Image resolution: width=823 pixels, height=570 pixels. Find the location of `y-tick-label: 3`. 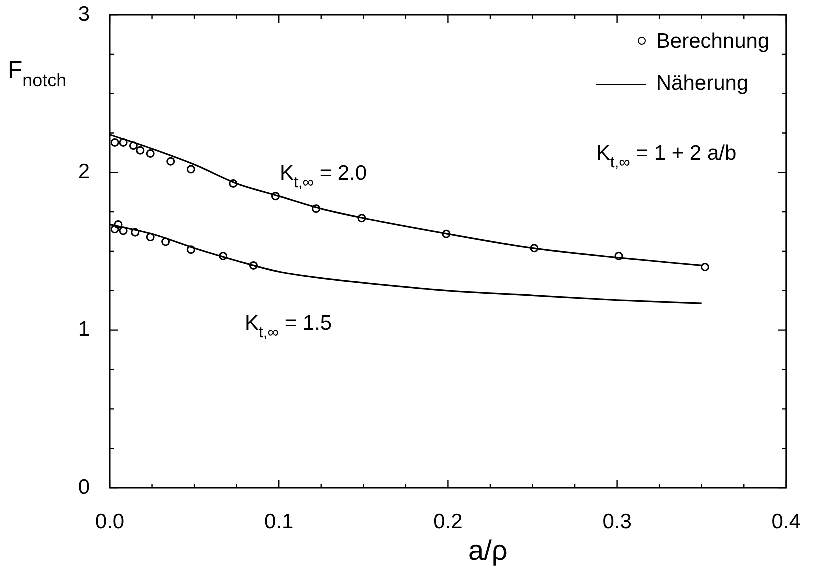

y-tick-label: 3 is located at coordinates (84, 14).